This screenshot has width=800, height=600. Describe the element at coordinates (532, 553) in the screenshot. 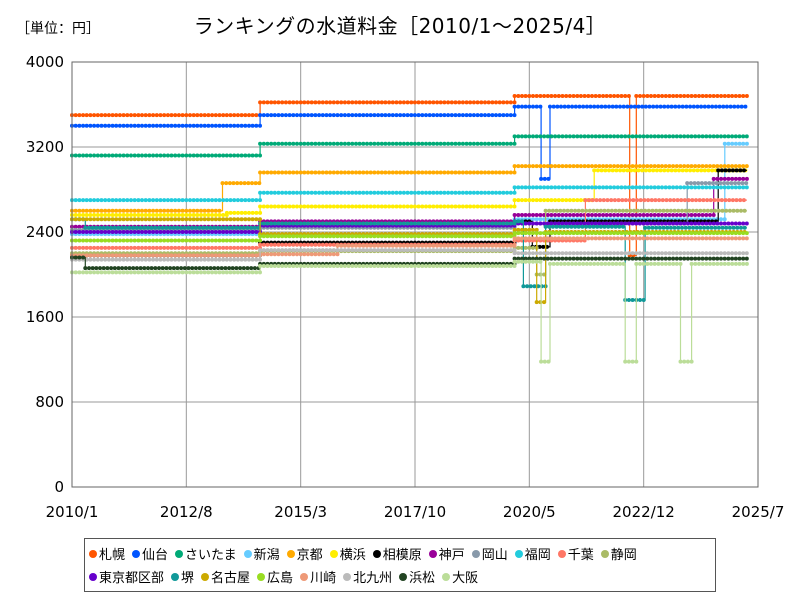

I see `legend-item: 福岡` at that location.